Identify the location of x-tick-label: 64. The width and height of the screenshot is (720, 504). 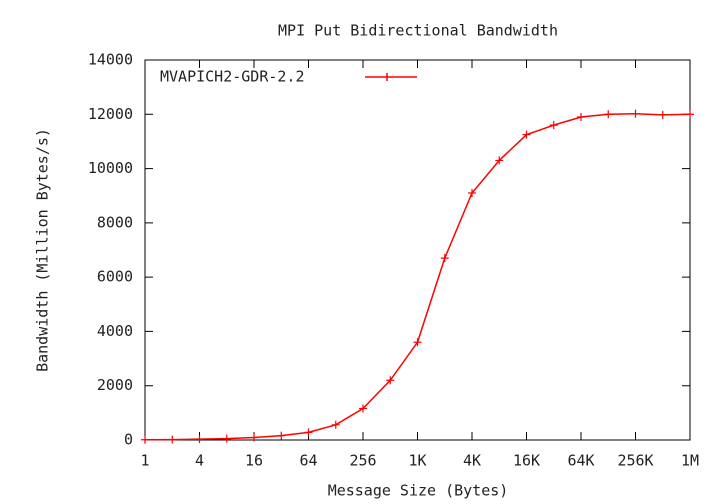
(308, 461).